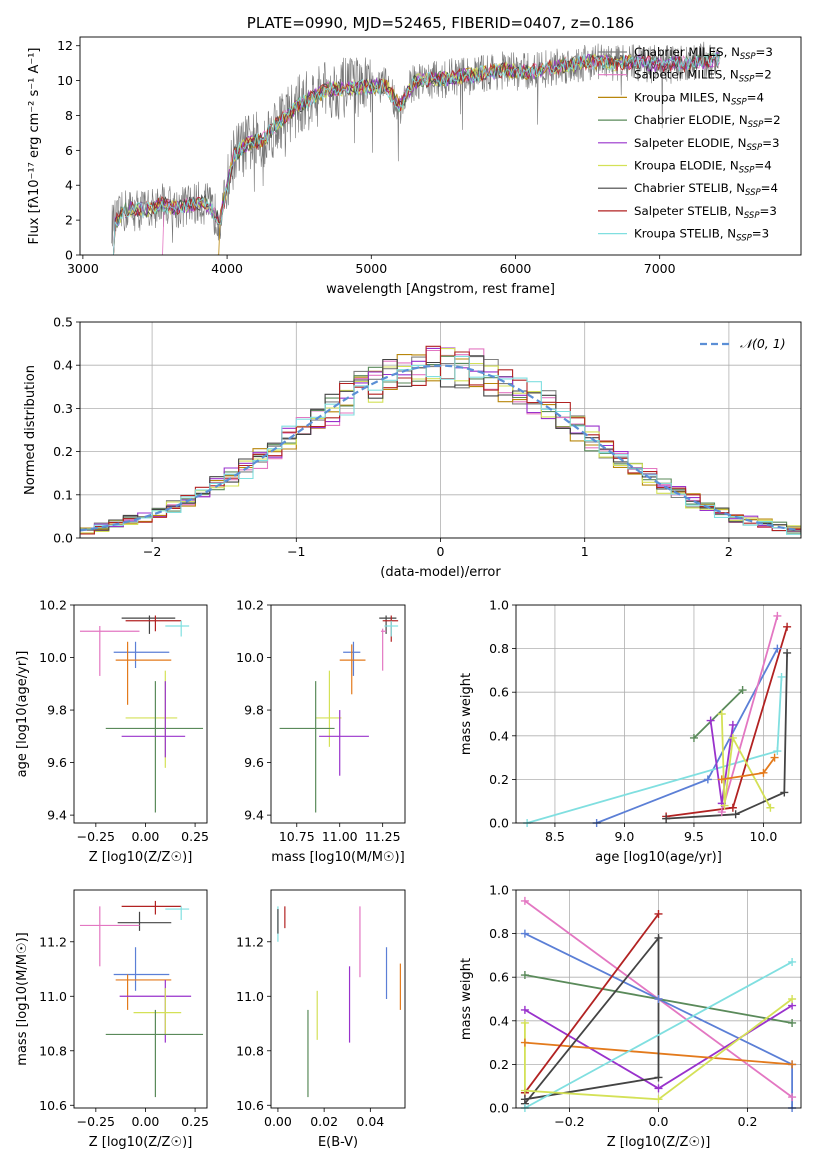 This screenshot has height=1170, width=819. Describe the element at coordinates (415, 153) in the screenshot. I see `model-spectrum` at that location.